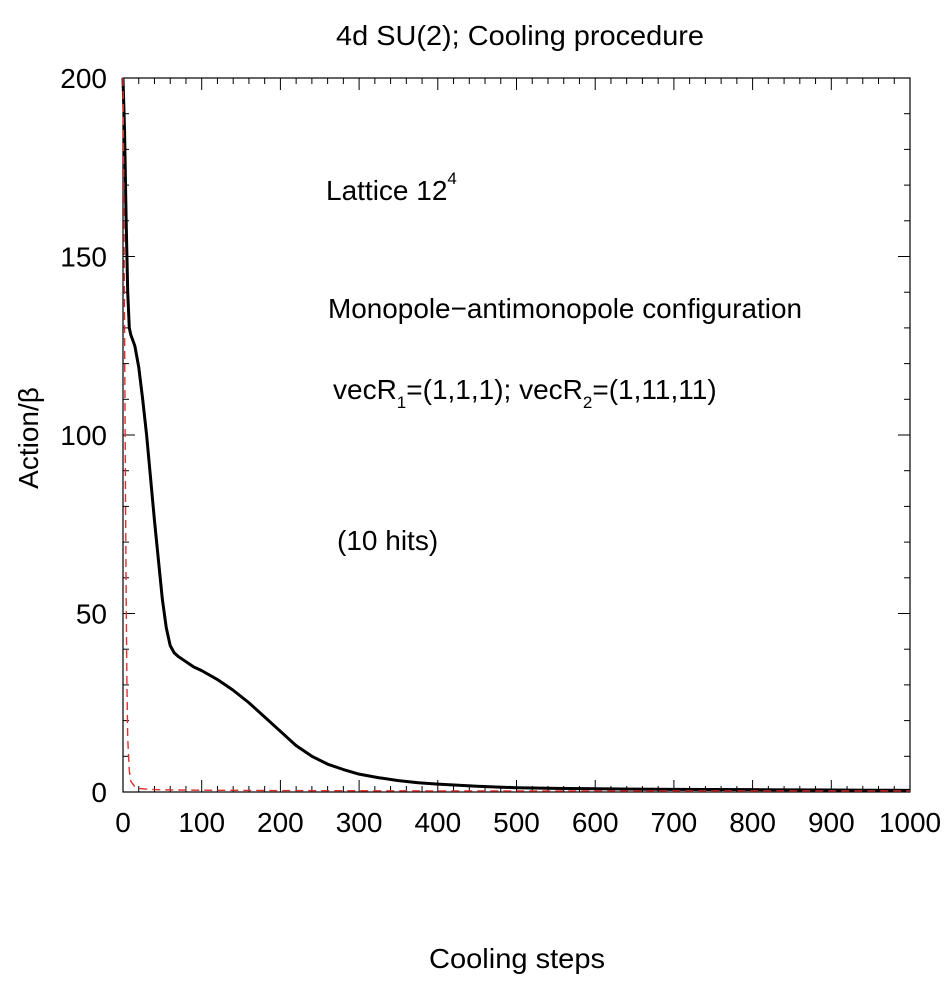  What do you see at coordinates (595, 822) in the screenshot?
I see `x-tick-label: 600` at bounding box center [595, 822].